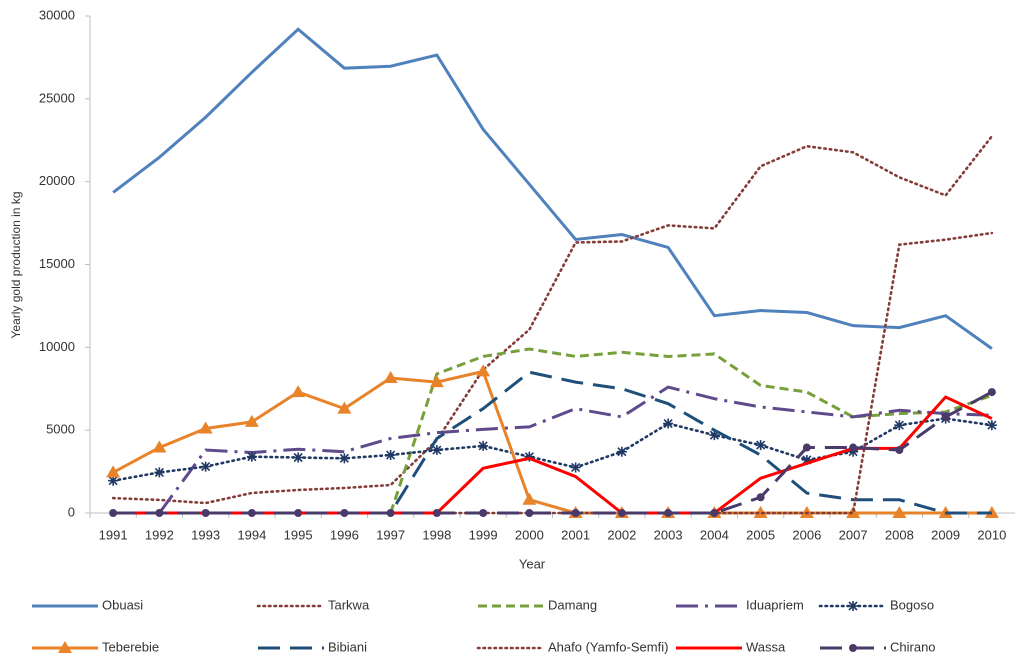  Describe the element at coordinates (57, 180) in the screenshot. I see `y-tick-label: 20000` at that location.